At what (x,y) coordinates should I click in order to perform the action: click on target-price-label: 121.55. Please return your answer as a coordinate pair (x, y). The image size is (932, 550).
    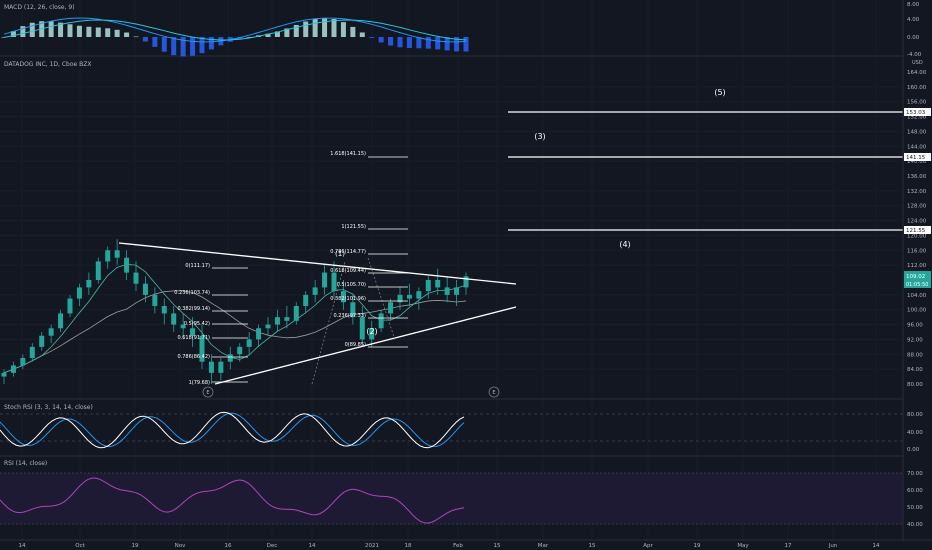
    Looking at the image, I should click on (916, 231).